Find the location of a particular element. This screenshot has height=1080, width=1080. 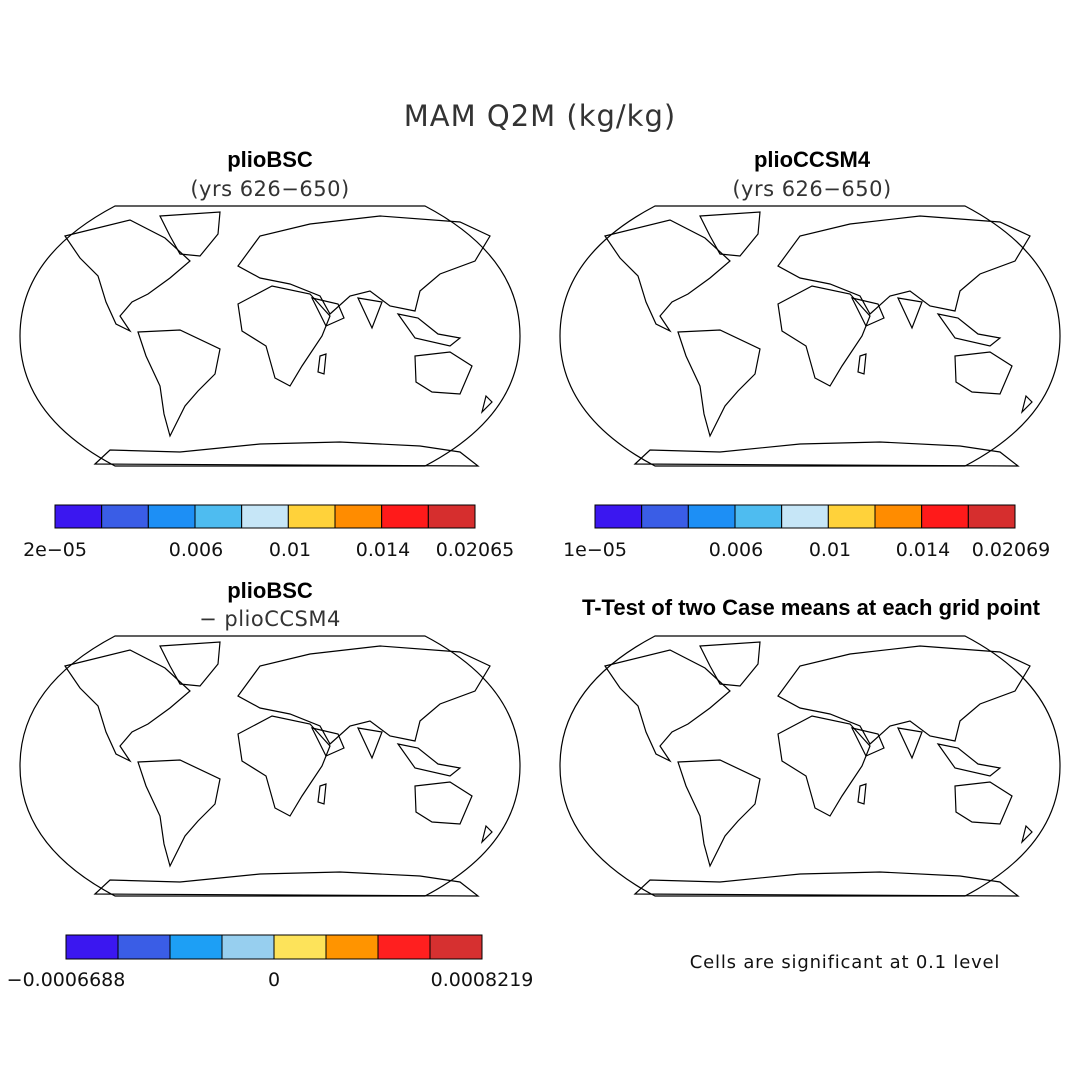

colorbar-difference-label-1: 0 is located at coordinates (274, 980).